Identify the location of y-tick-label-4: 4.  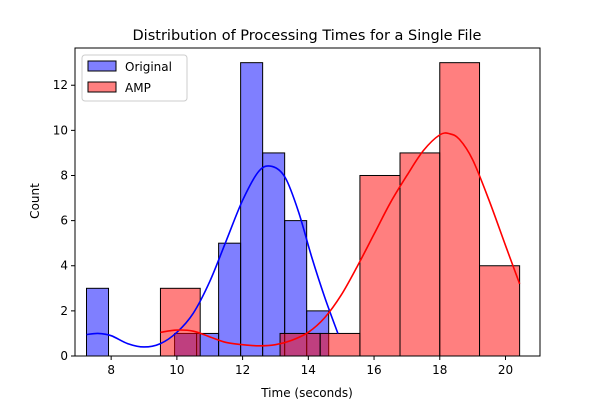
(64, 266).